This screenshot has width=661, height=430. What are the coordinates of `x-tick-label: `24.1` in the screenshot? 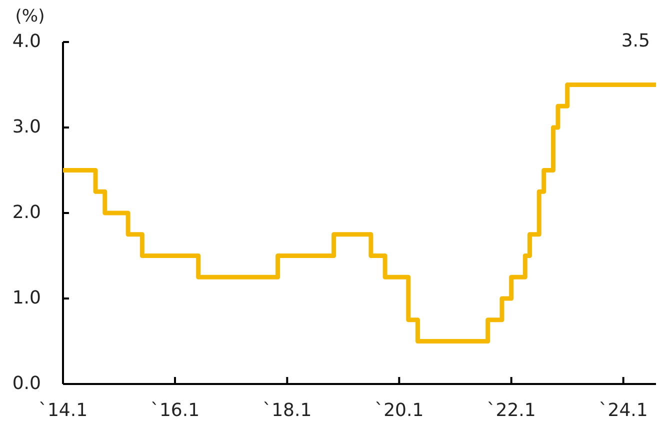 It's located at (623, 410).